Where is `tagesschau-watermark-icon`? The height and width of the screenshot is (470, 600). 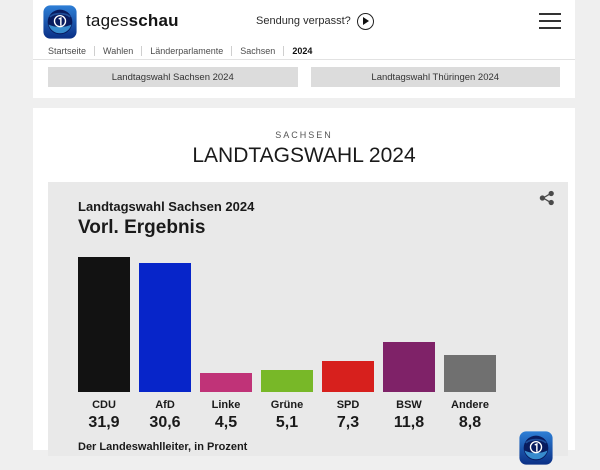
tagesschau-watermark-icon is located at coordinates (536, 448).